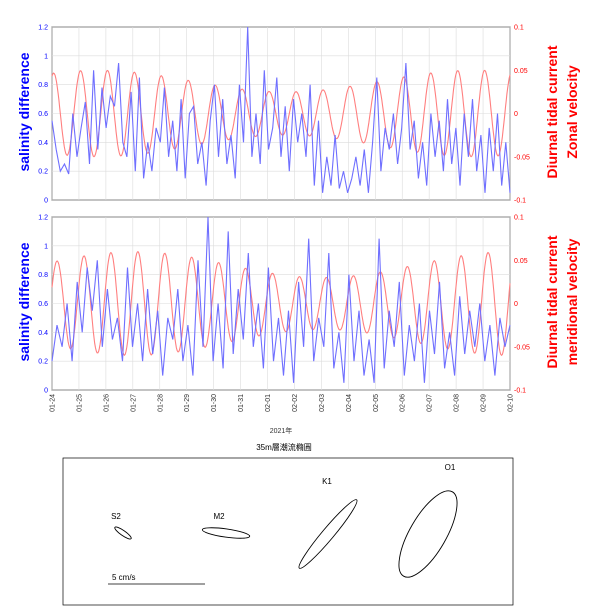  What do you see at coordinates (124, 577) in the screenshot?
I see `scale-bar-label: 5 cm/s` at bounding box center [124, 577].